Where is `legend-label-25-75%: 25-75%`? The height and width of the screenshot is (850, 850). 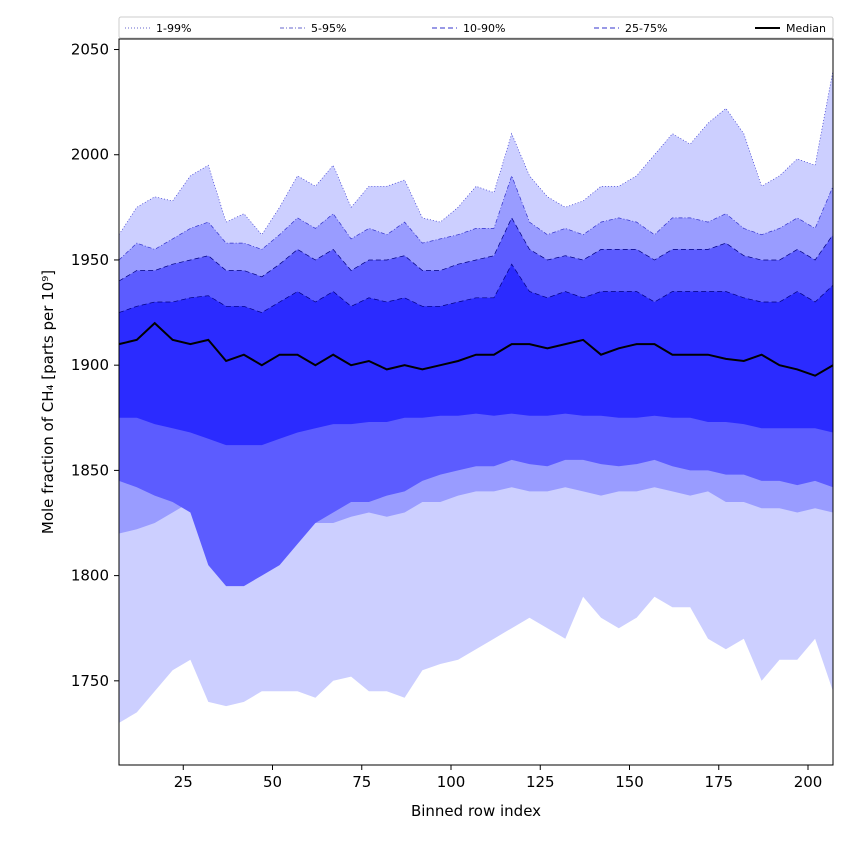 legend-label-25-75%: 25-75% is located at coordinates (646, 28).